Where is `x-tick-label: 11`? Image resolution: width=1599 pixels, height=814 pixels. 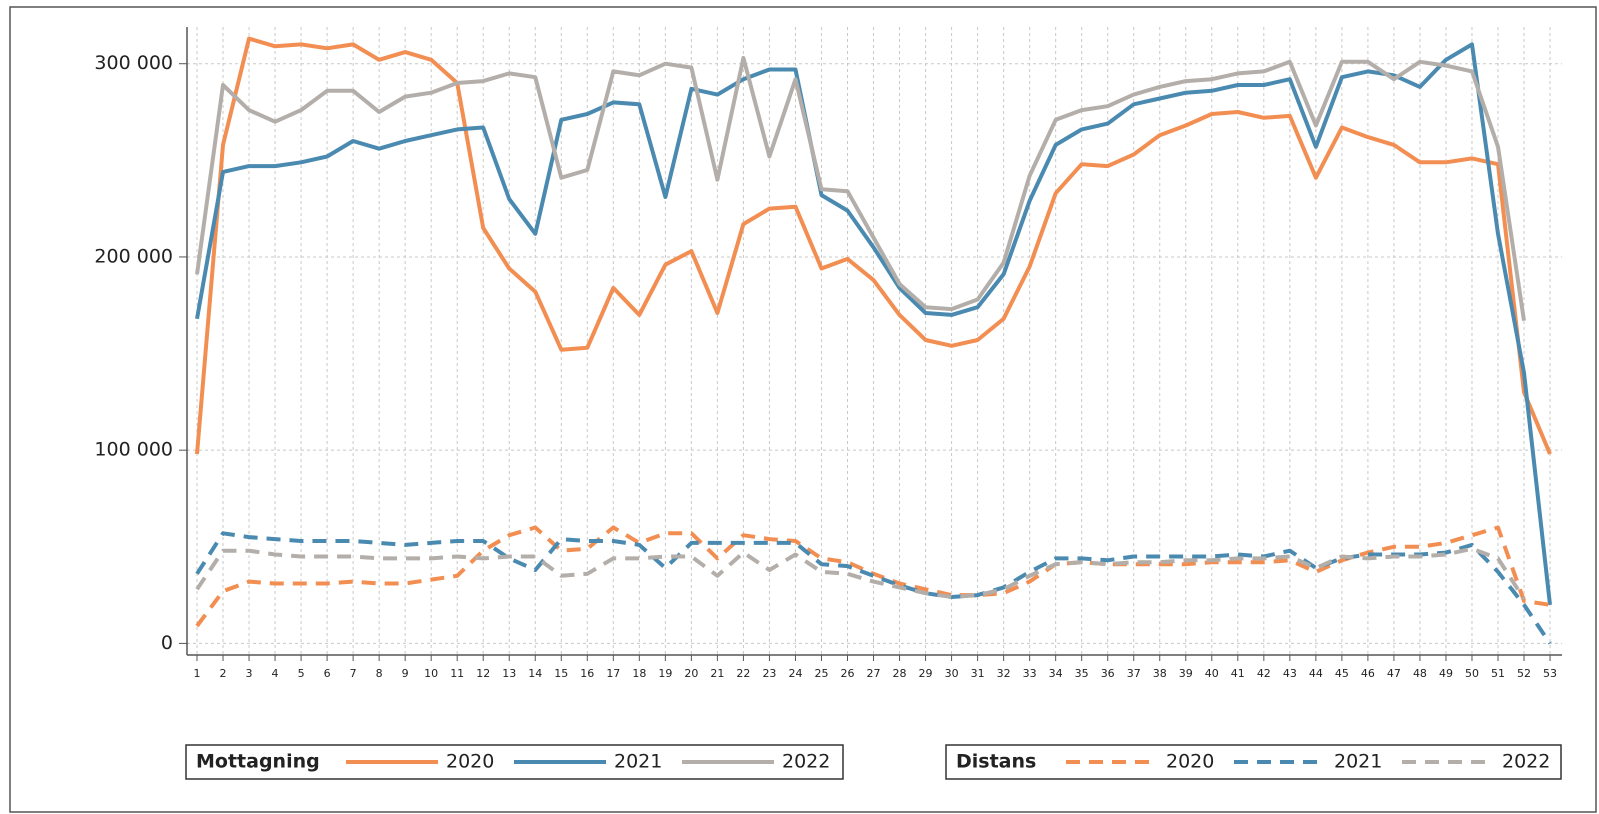 x-tick-label: 11 is located at coordinates (457, 673).